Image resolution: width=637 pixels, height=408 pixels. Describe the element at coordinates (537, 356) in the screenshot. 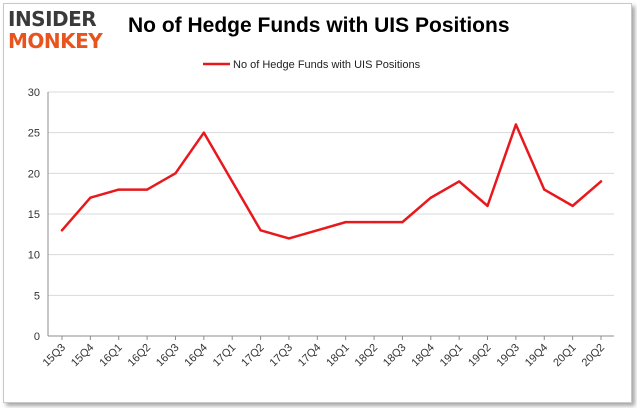

I see `x-tick-label: 19Q4` at that location.